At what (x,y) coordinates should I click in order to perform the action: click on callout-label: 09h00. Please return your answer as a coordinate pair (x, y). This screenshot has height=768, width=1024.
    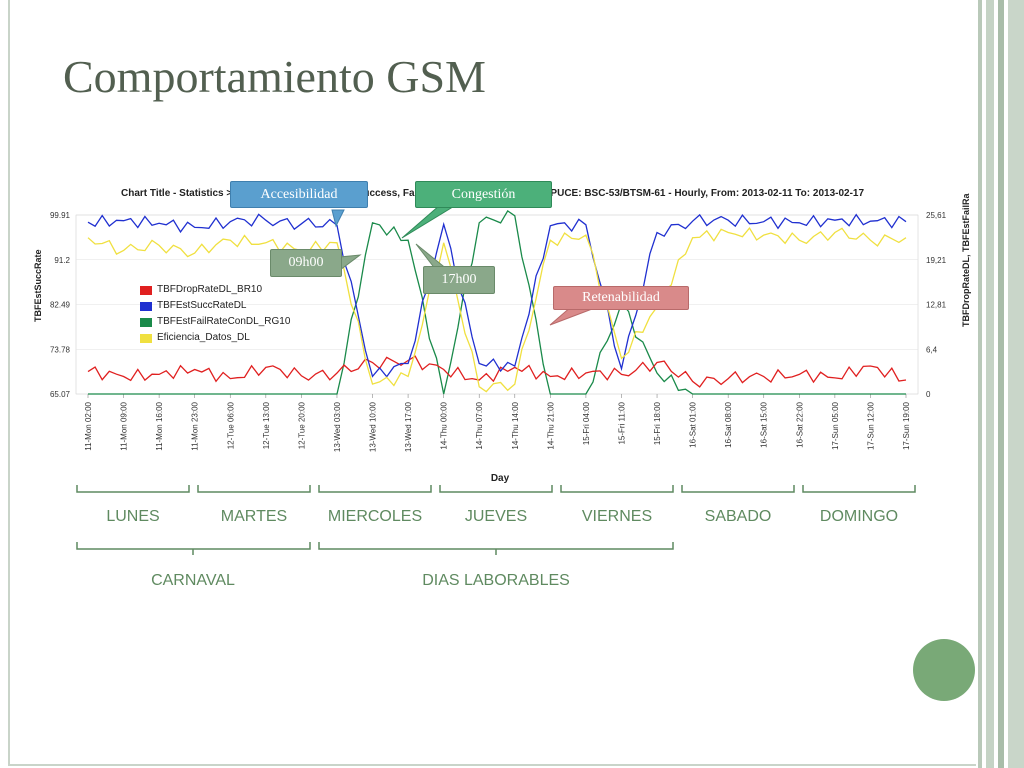
    Looking at the image, I should click on (306, 262).